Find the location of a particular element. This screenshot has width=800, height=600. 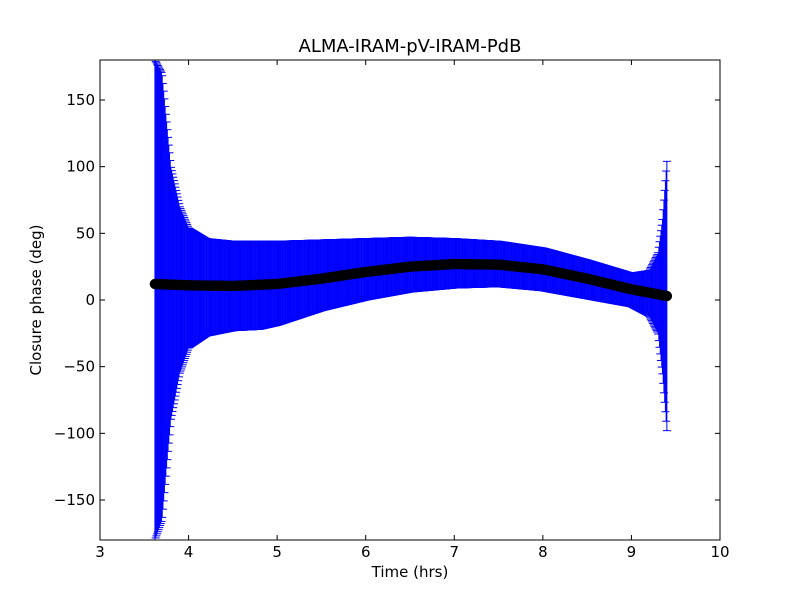

x-tick-label: 3 is located at coordinates (100, 552).